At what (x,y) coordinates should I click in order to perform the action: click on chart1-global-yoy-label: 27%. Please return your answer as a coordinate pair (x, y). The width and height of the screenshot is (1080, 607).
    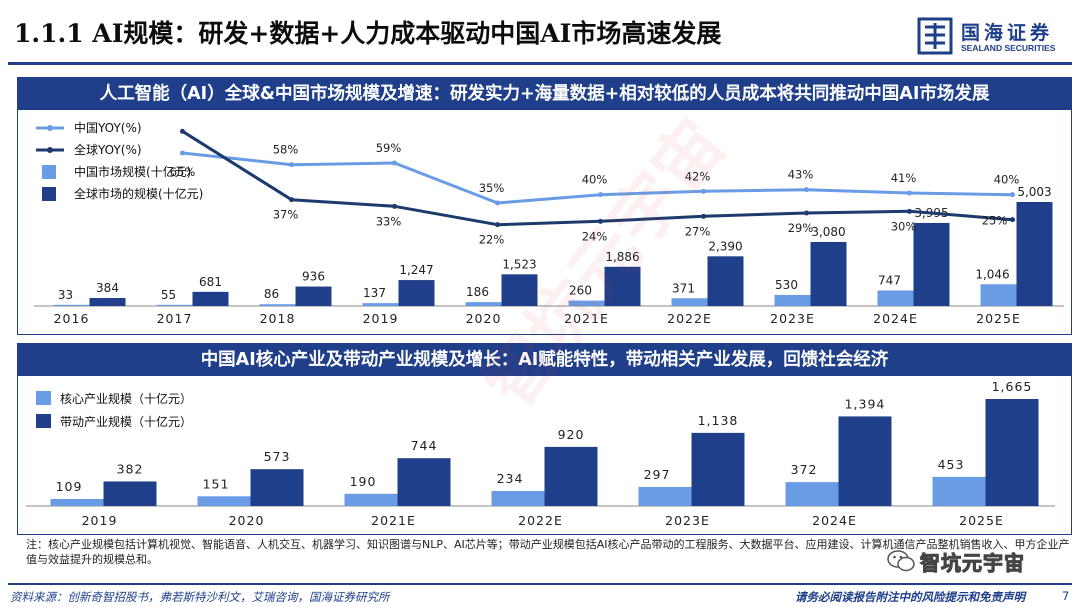
    Looking at the image, I should click on (698, 231).